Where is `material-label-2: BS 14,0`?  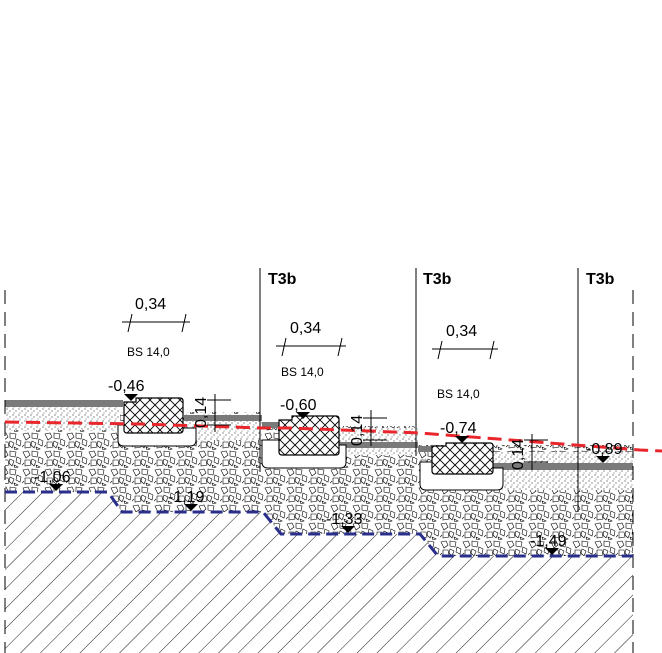 material-label-2: BS 14,0 is located at coordinates (302, 372).